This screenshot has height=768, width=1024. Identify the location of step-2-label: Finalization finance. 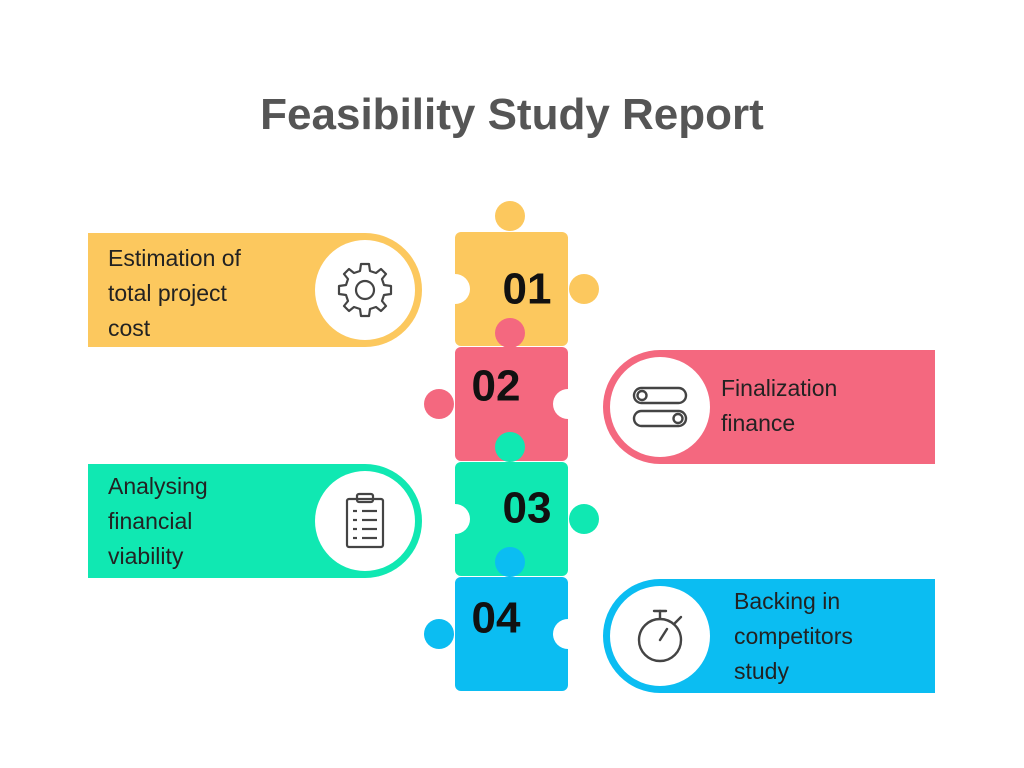
(779, 406).